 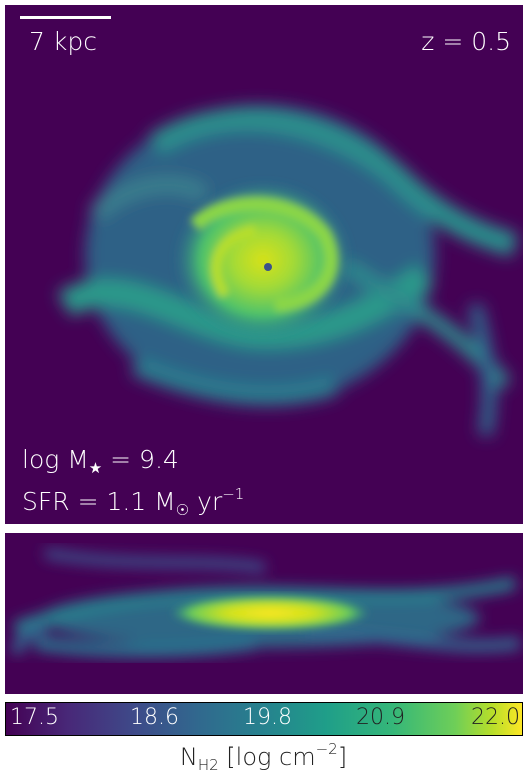 What do you see at coordinates (95, 468) in the screenshot?
I see `star-symbol: ★` at bounding box center [95, 468].